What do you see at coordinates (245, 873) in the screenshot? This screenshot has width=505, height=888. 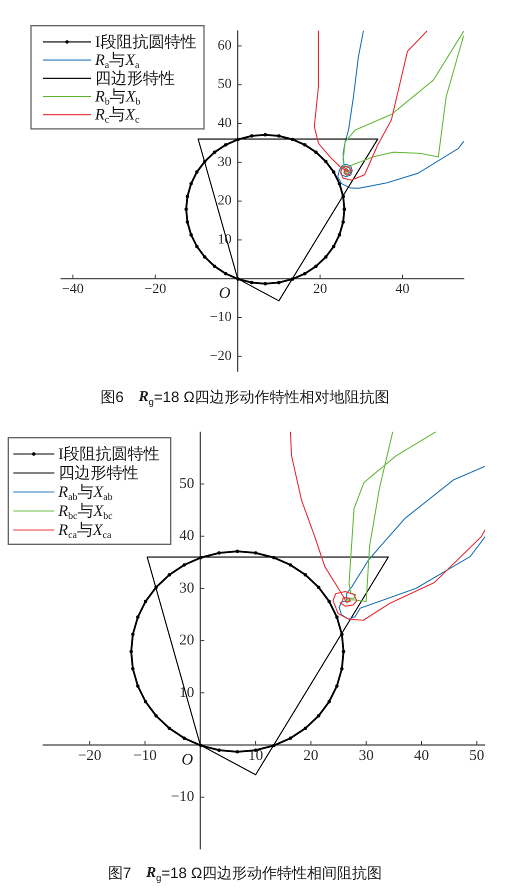 I see `text: 图7 R$_{g}$=18 Ω四边形动作特性相间阻抗图` at bounding box center [245, 873].